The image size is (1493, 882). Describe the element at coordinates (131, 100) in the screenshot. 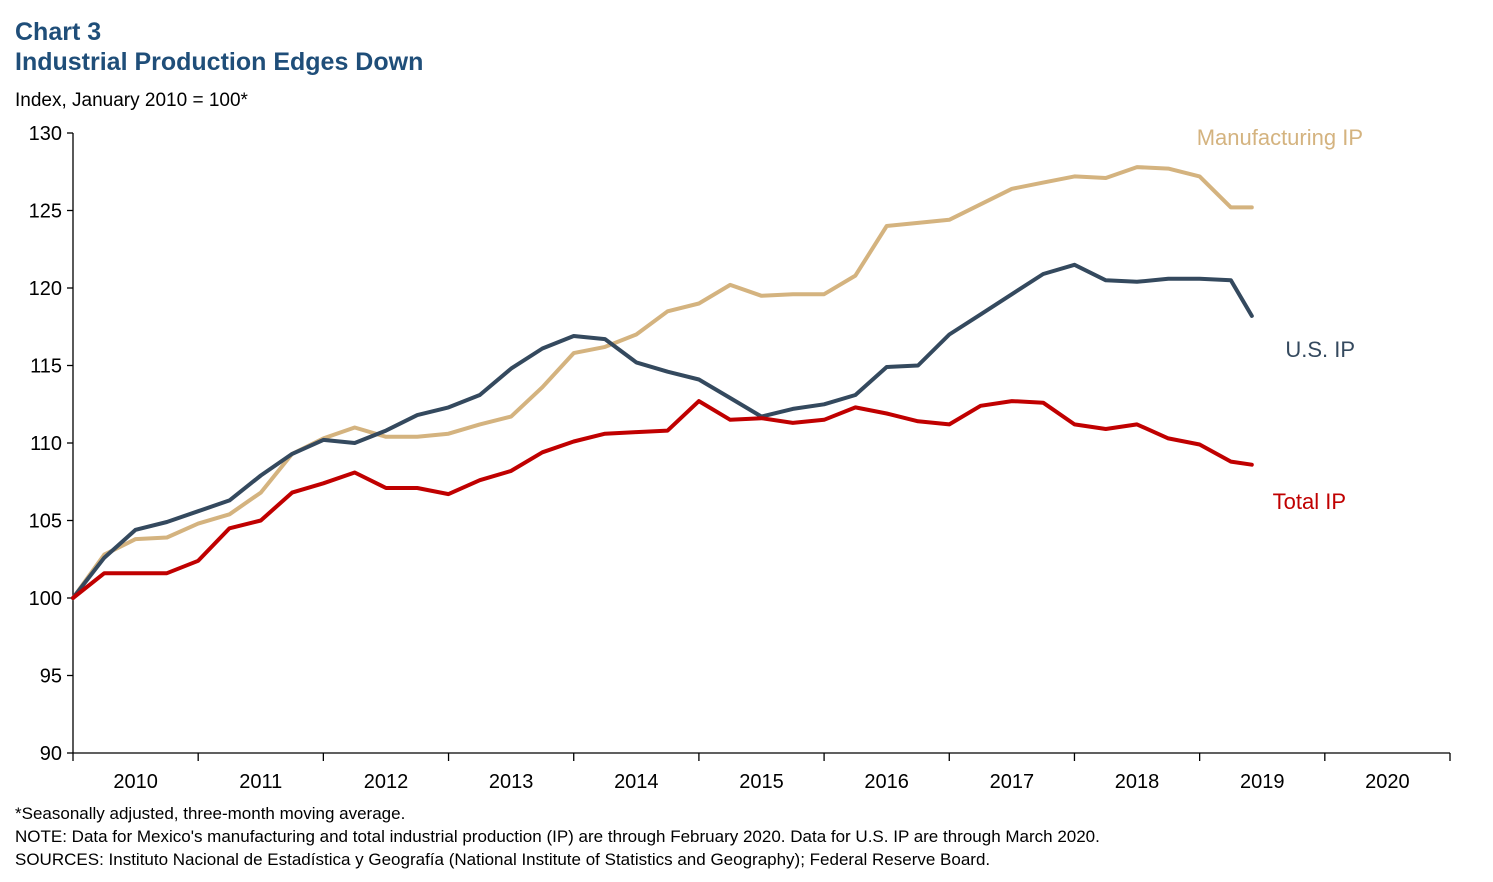

I see `unit-label: Index, January 2010 = 100*` at that location.